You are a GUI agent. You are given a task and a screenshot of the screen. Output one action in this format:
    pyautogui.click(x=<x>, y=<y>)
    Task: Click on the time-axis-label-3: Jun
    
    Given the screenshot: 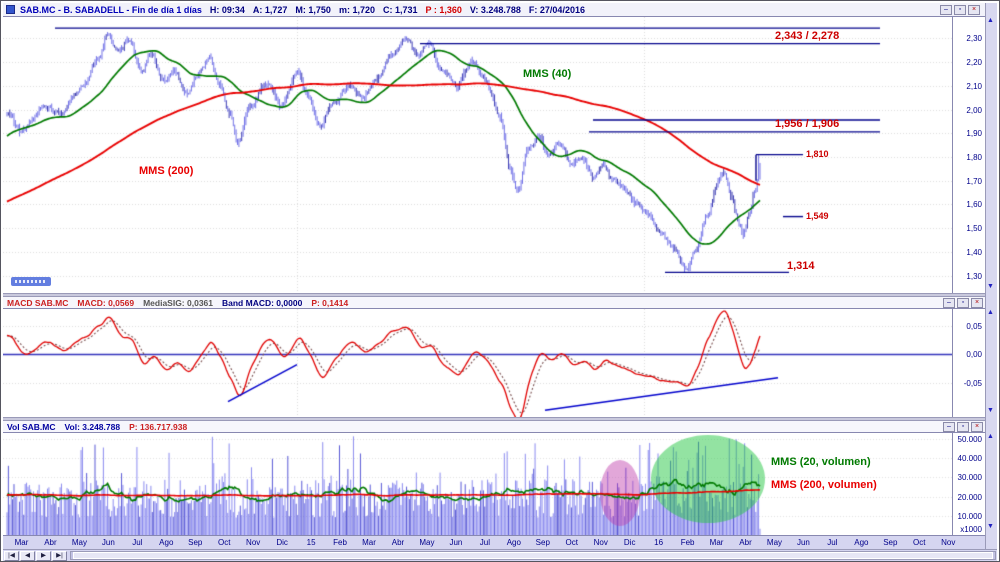 What is the action you would take?
    pyautogui.click(x=108, y=542)
    